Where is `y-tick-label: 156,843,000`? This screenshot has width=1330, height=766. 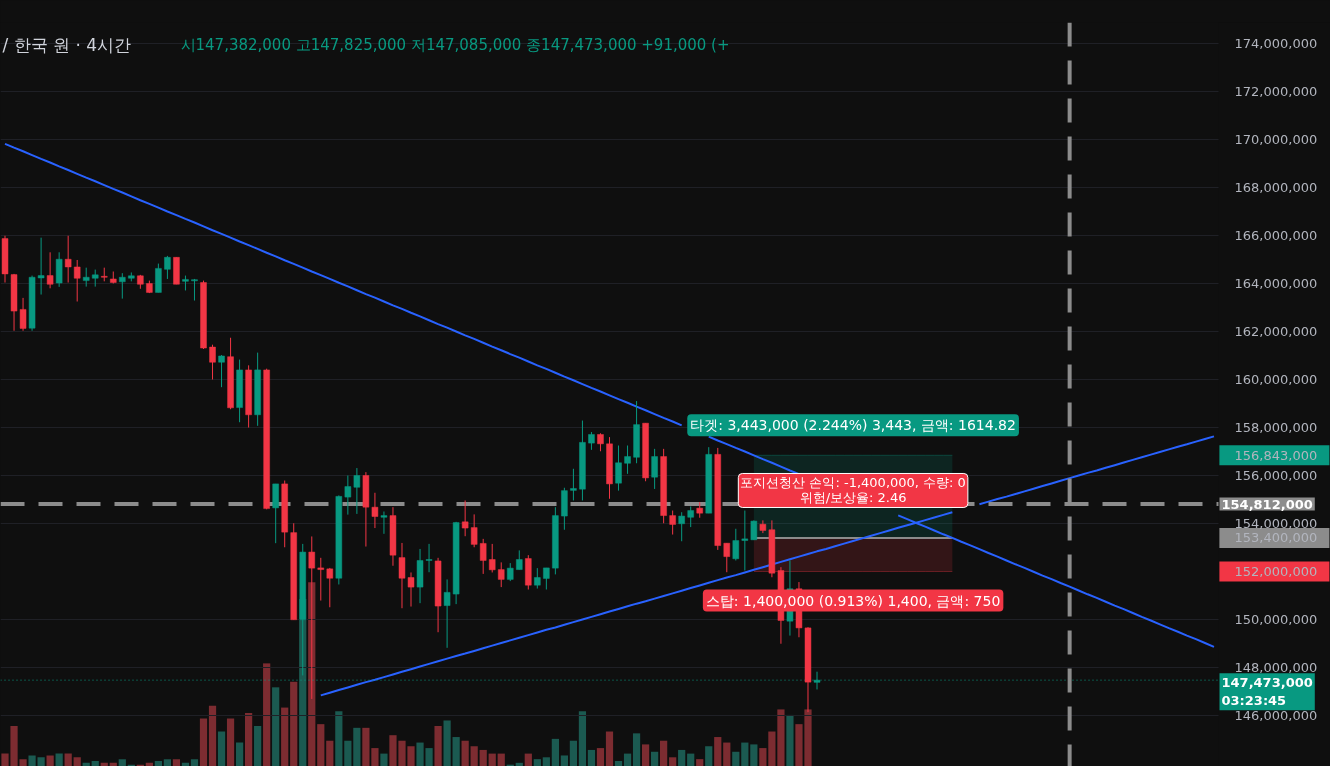
y-tick-label: 156,843,000 is located at coordinates (1276, 455).